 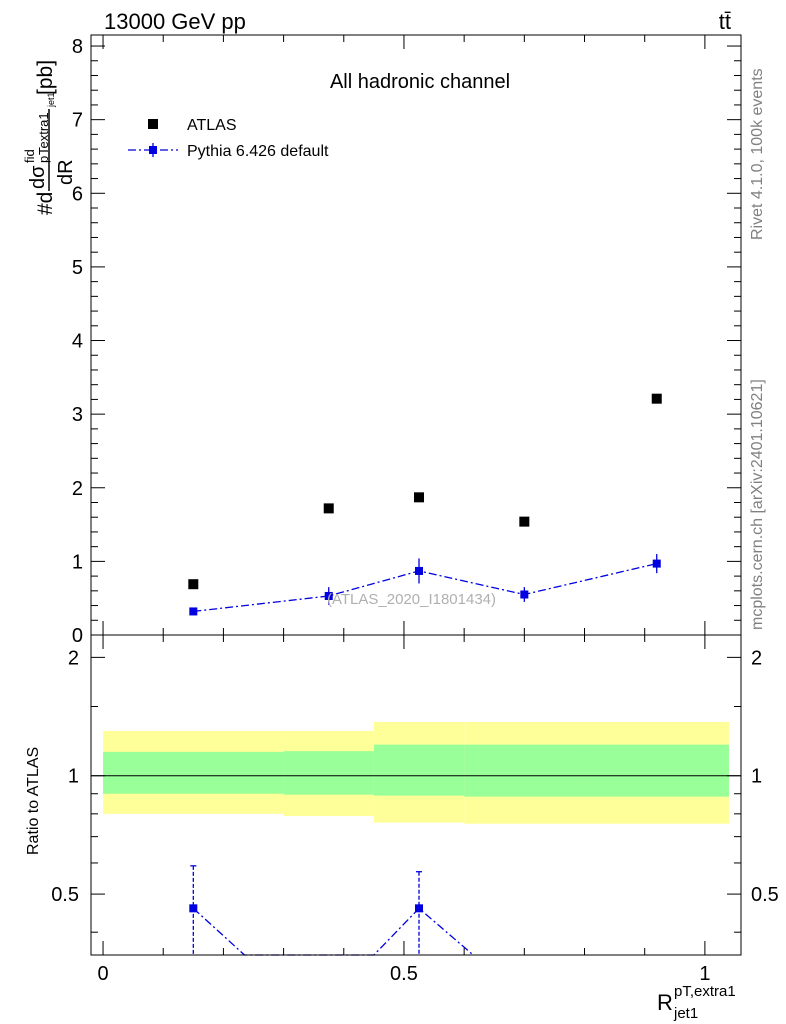 I want to click on legend: ATLAS Pythia 6.426 default, so click(x=228, y=138).